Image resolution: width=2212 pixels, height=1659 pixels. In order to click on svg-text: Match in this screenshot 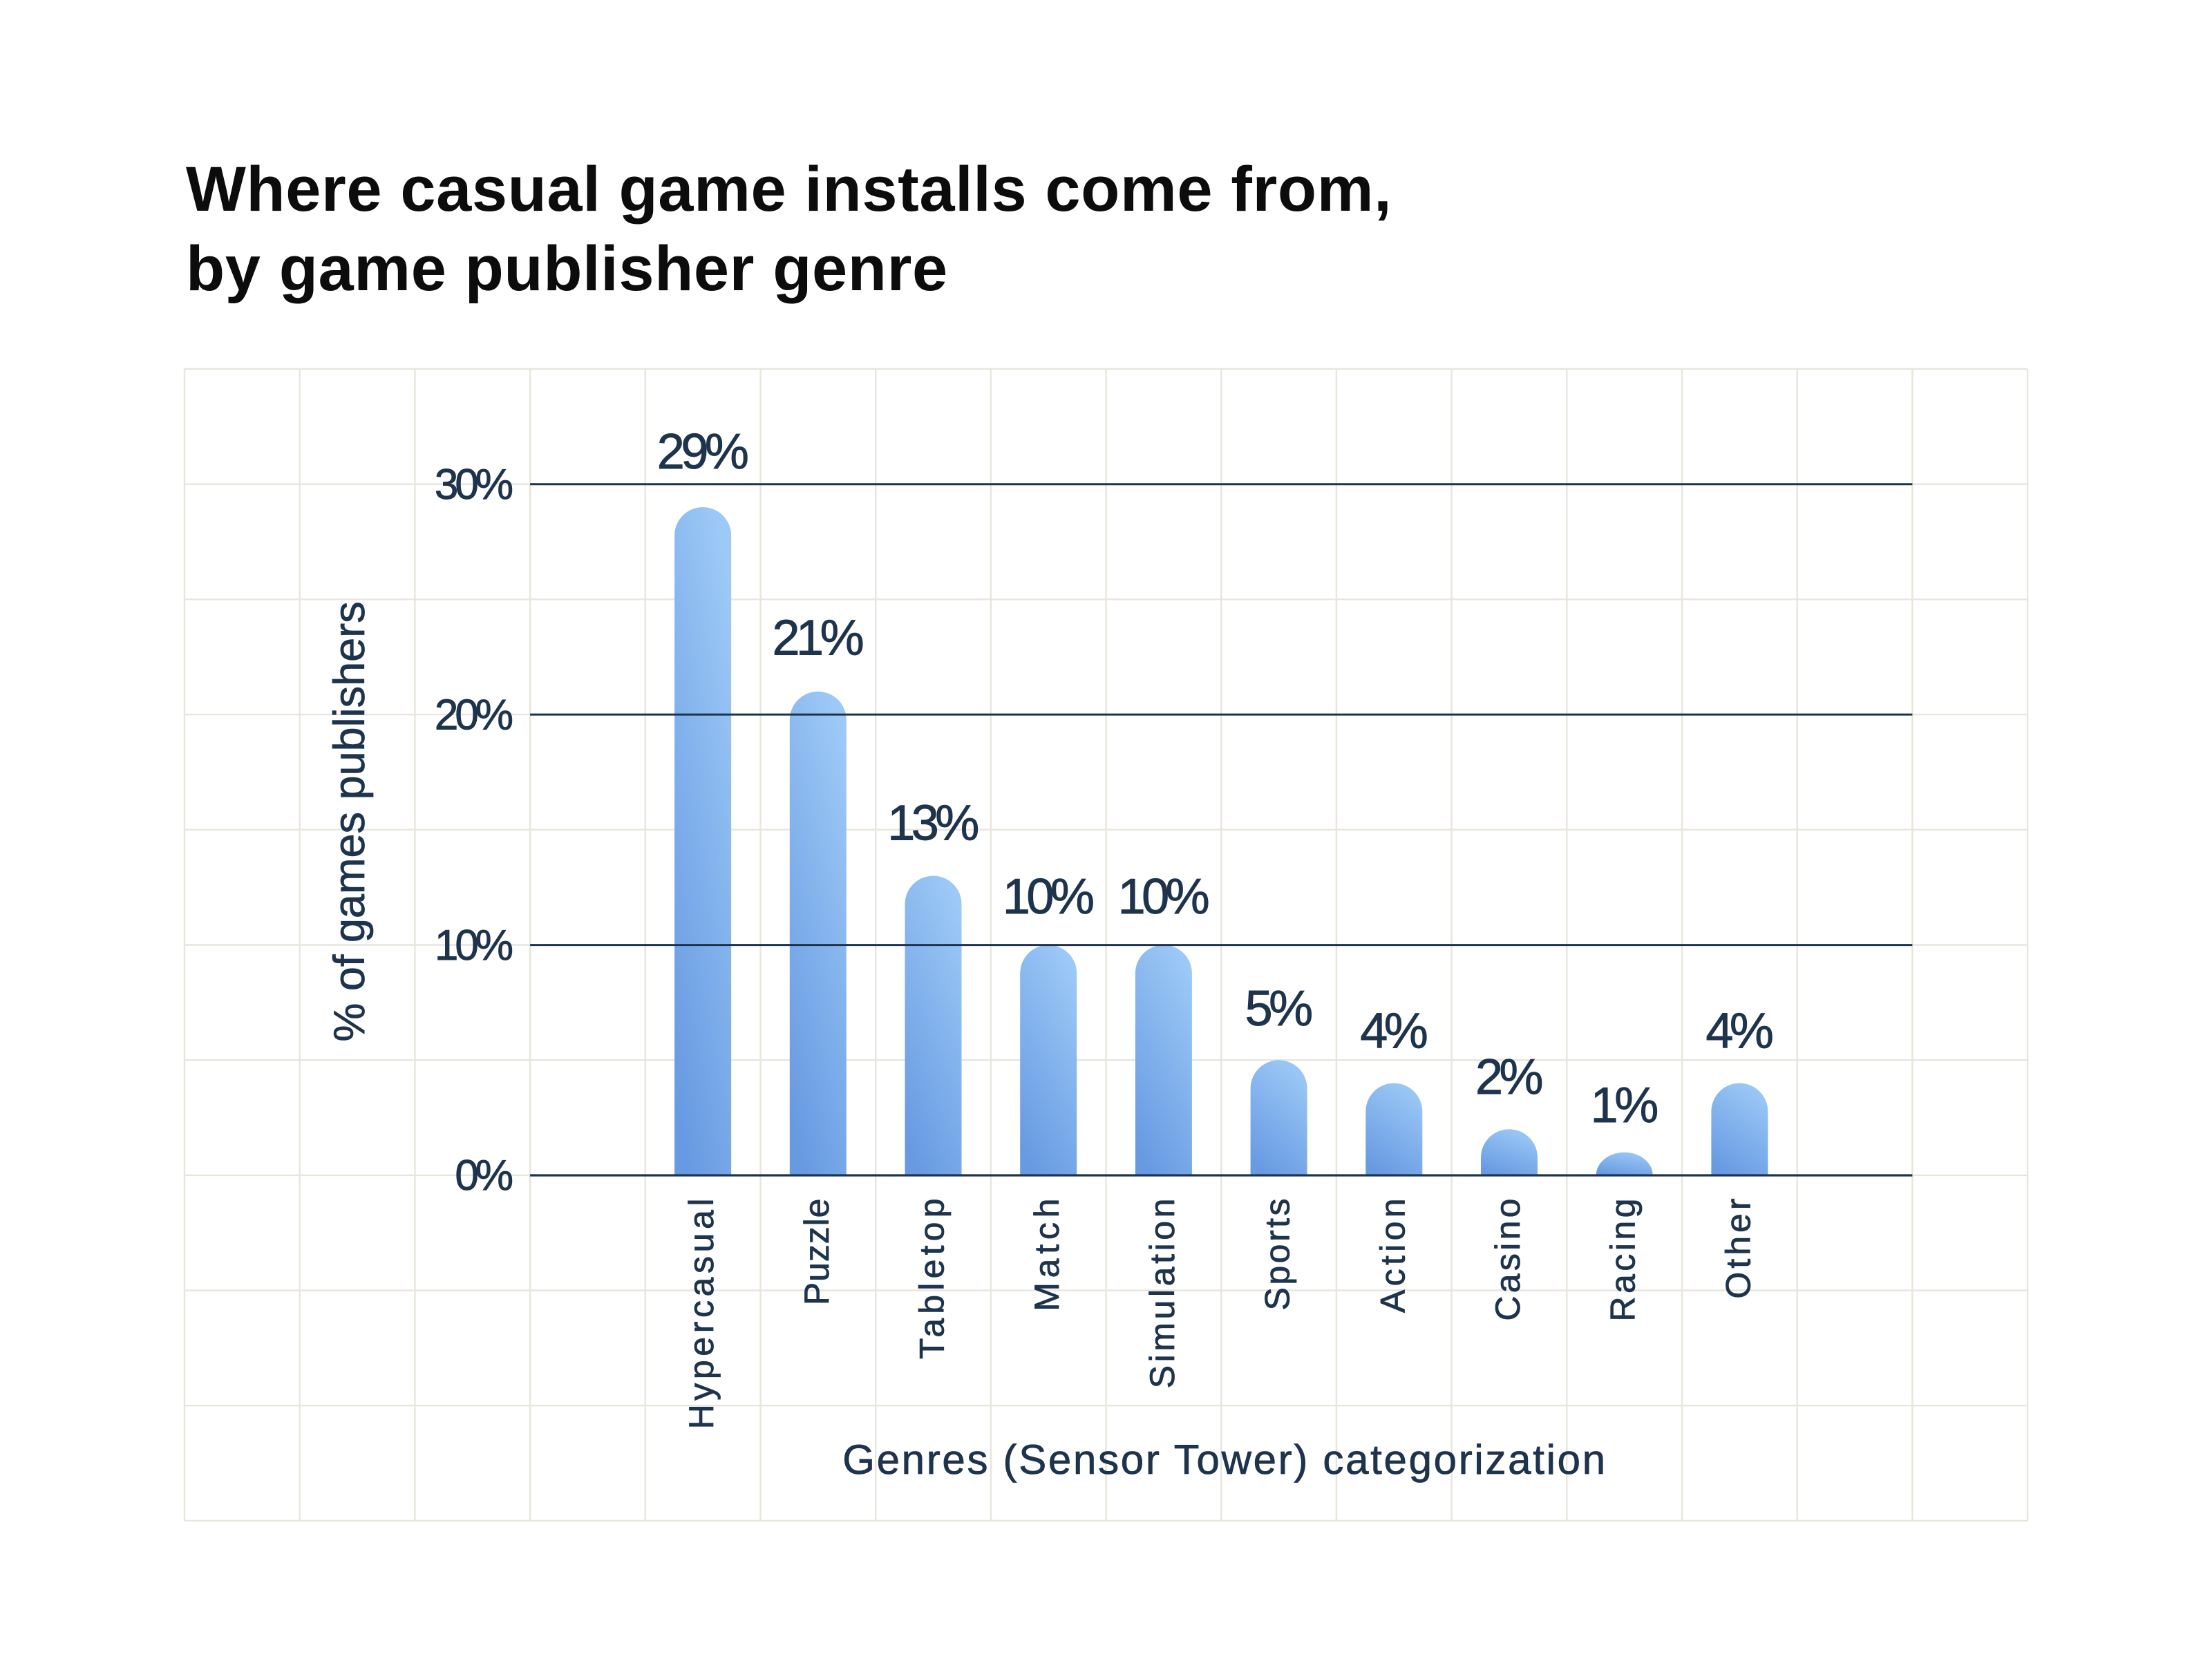, I will do `click(1047, 1252)`.